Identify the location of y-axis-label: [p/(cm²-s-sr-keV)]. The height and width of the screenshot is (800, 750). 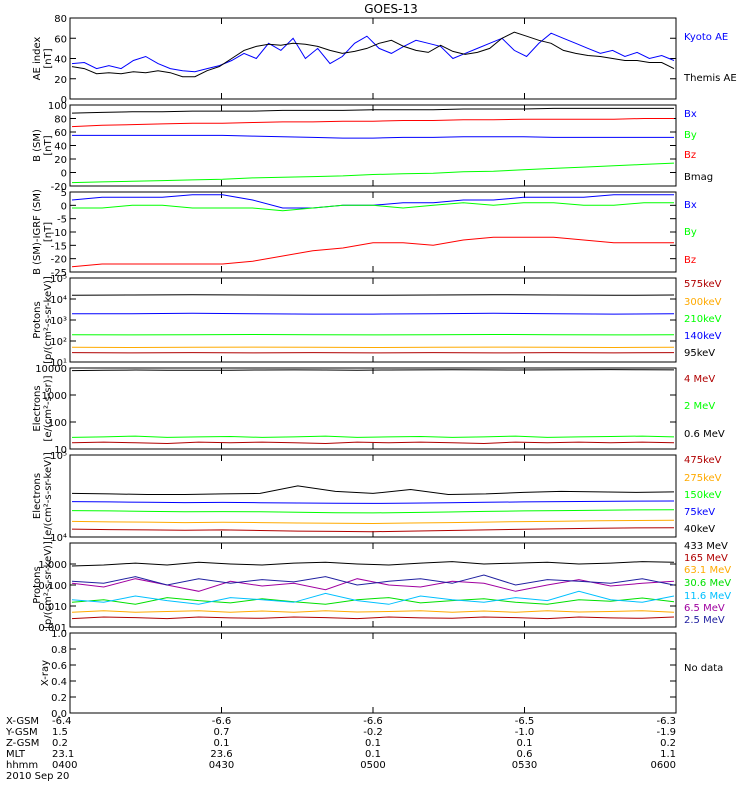
(48, 585).